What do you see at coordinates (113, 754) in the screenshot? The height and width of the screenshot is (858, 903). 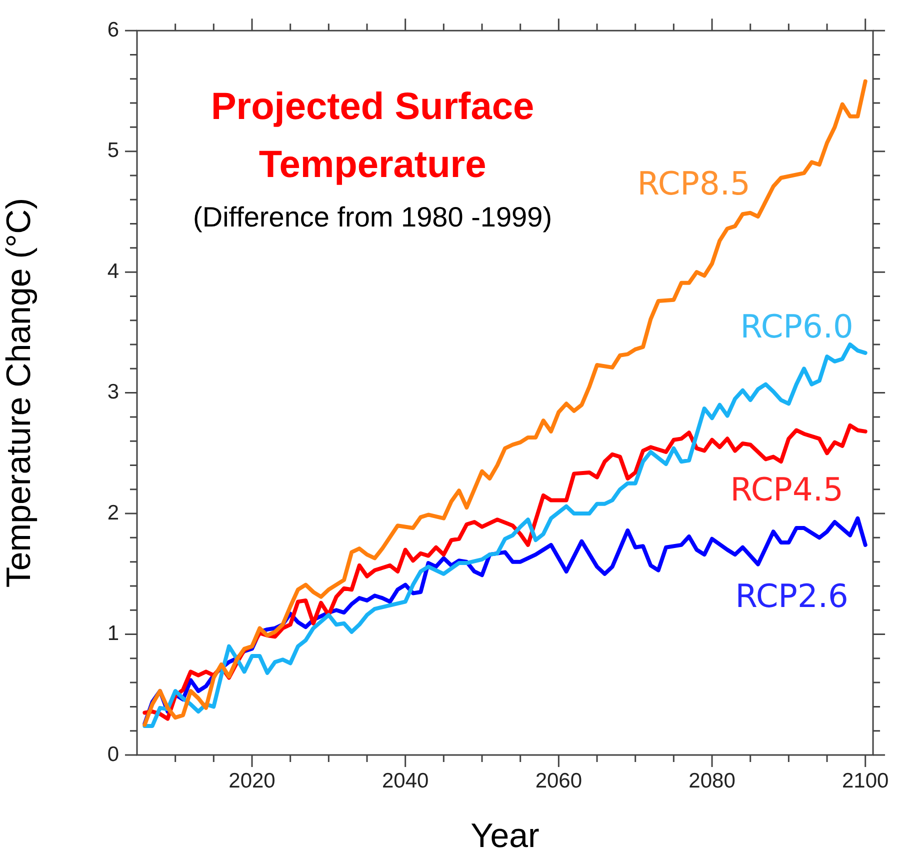 I see `y-tick-label: 0` at bounding box center [113, 754].